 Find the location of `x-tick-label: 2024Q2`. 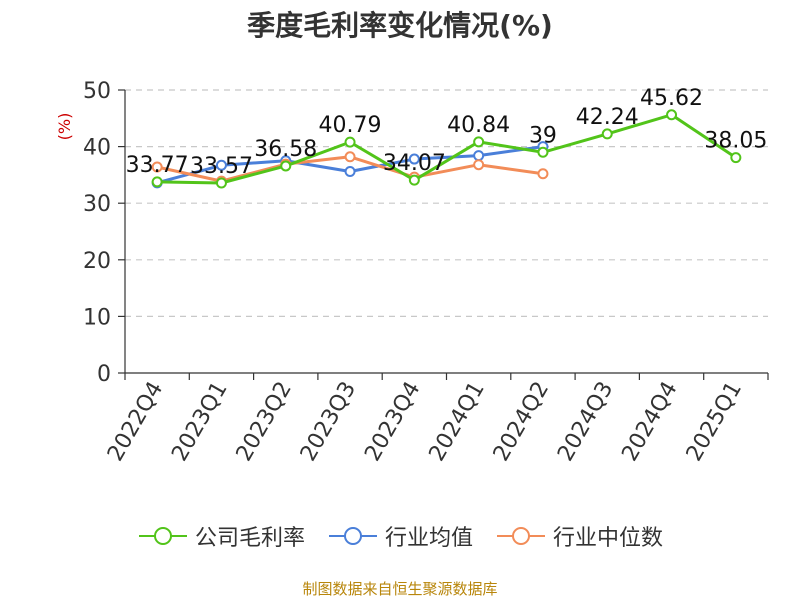

x-tick-label: 2024Q2 is located at coordinates (521, 422).